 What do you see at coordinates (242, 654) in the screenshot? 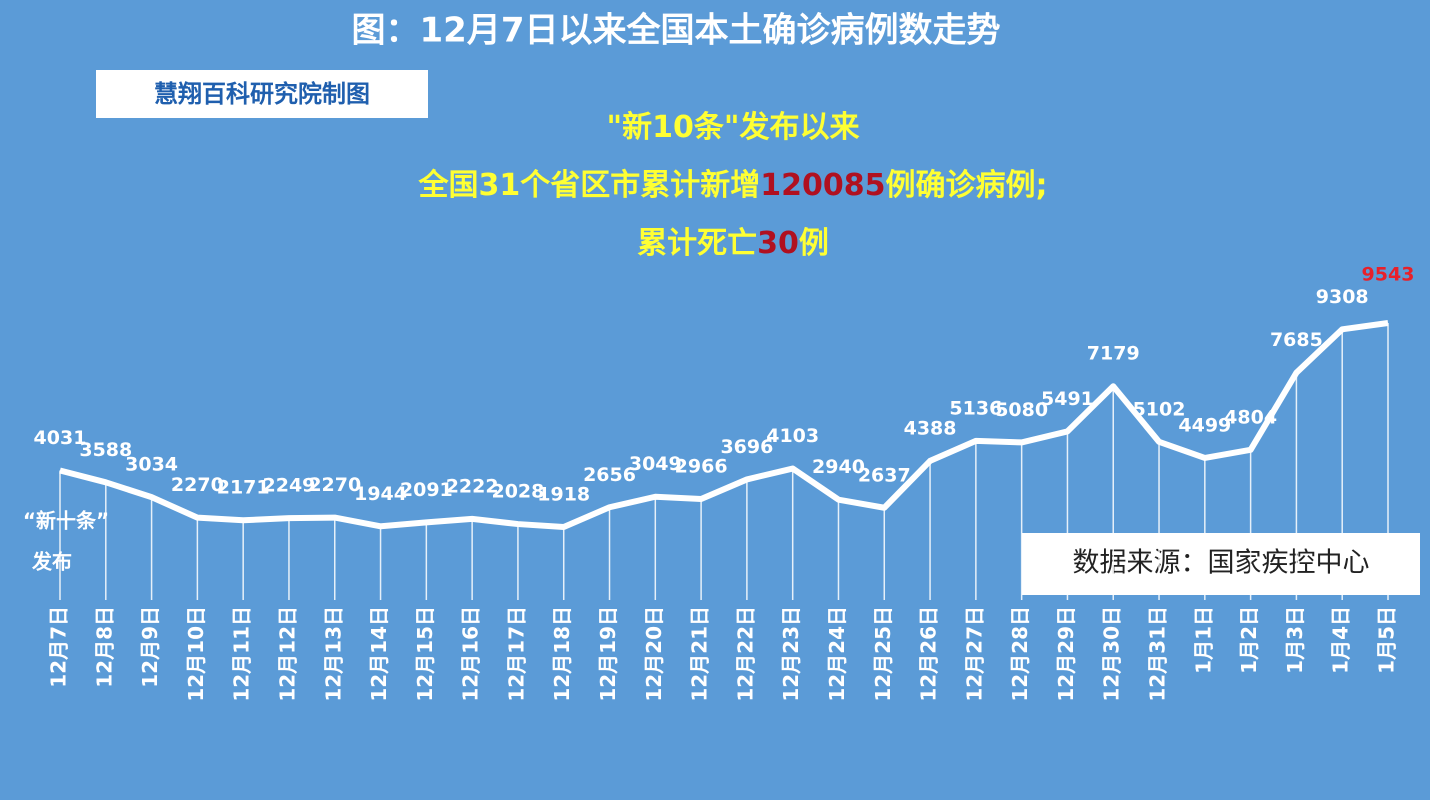
I see `x-tick-label: 12月11日` at bounding box center [242, 654].